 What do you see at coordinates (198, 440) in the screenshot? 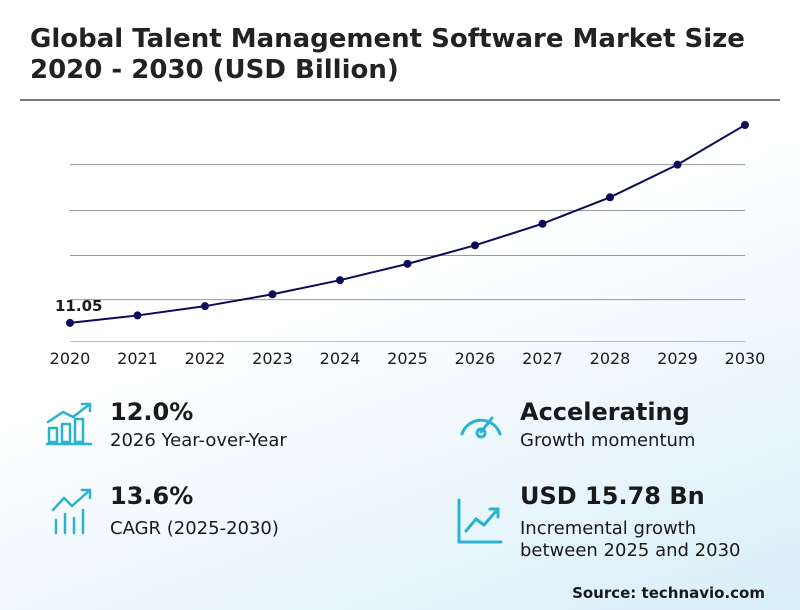
I see `yoy-label: 2026 Year-over-Year` at bounding box center [198, 440].